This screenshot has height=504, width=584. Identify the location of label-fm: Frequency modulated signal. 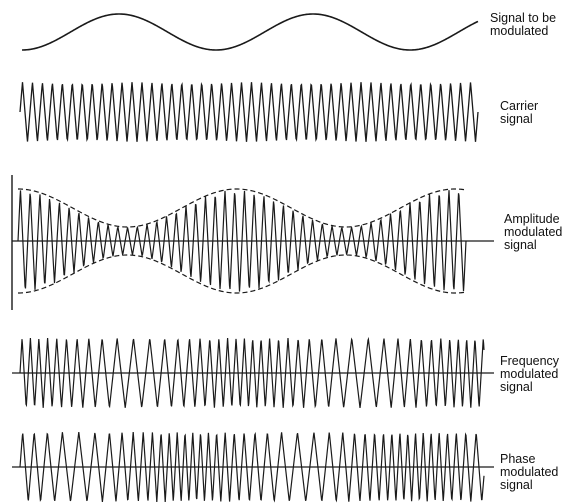
(542, 374).